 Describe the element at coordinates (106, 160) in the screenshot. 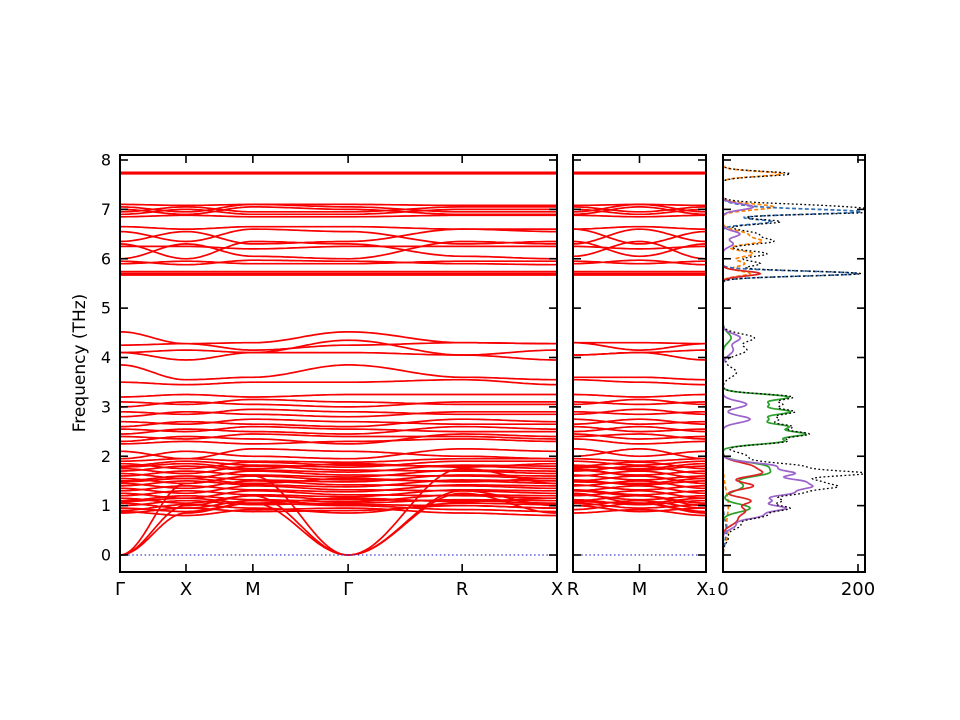

I see `y-tick-label: 8` at that location.